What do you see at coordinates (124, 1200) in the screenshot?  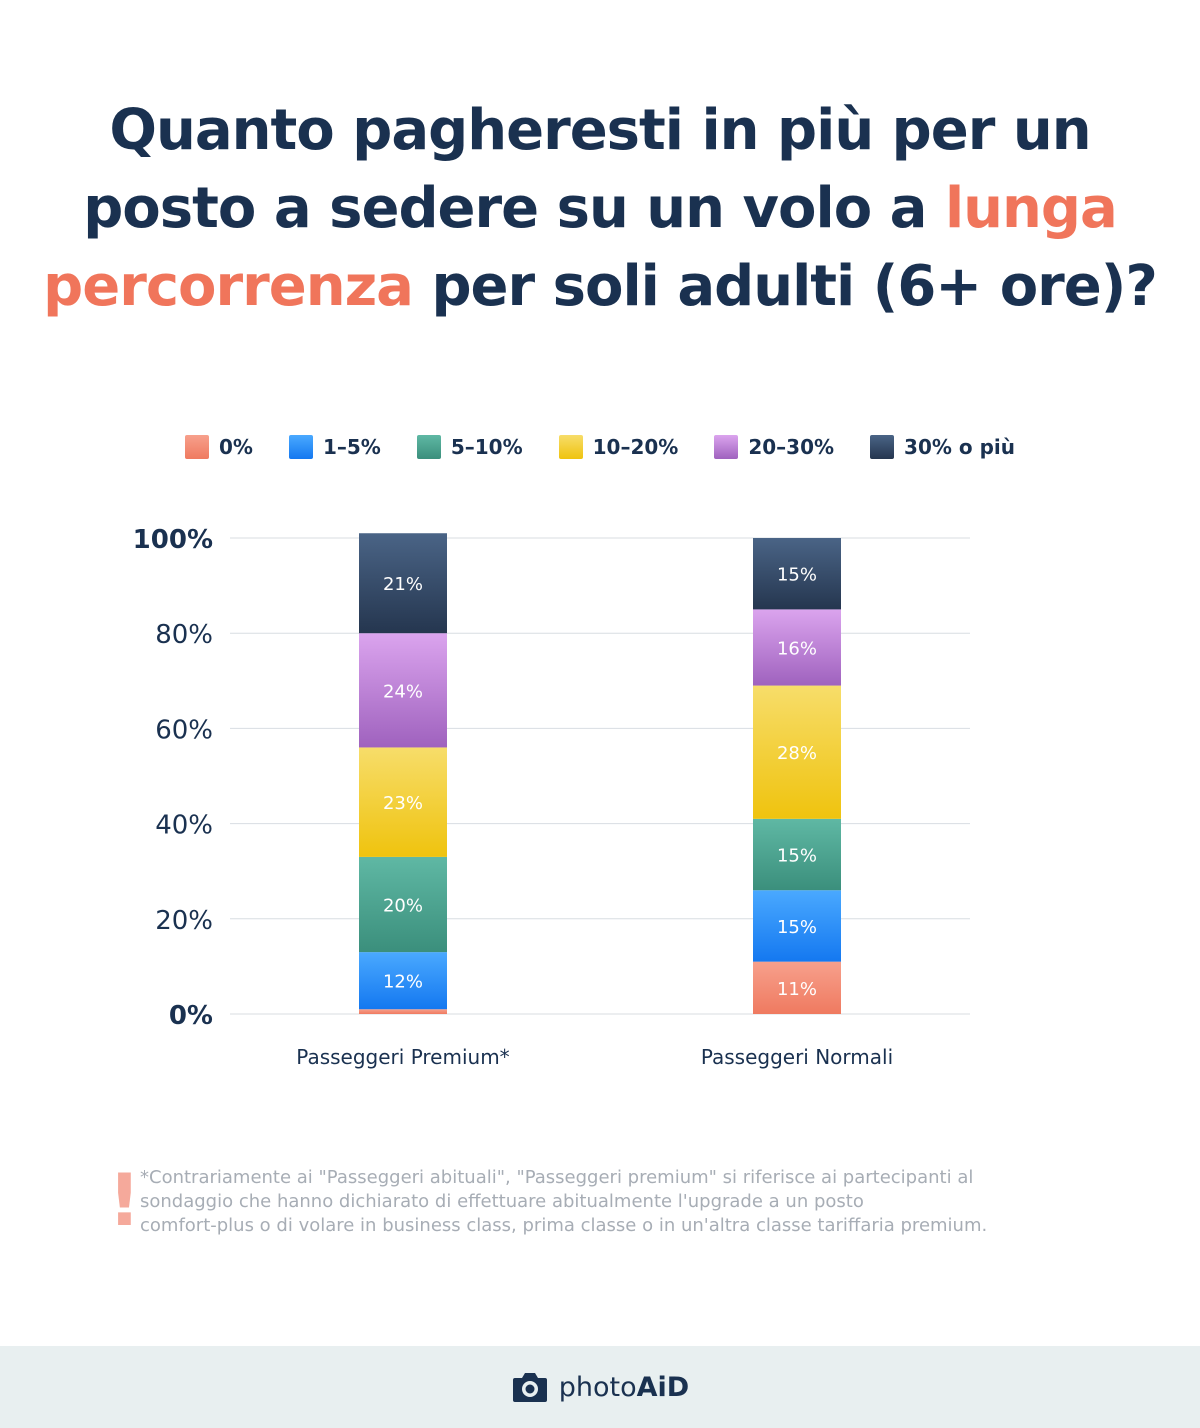 I see `exclamation-icon: !` at bounding box center [124, 1200].